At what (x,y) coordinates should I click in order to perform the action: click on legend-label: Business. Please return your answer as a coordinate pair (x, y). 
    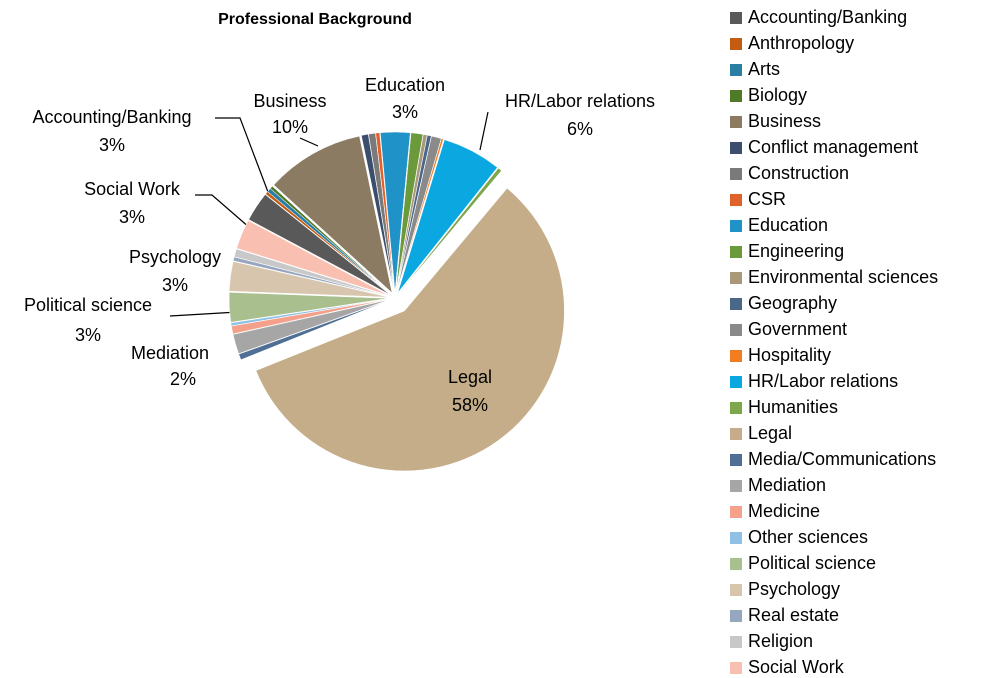
    Looking at the image, I should click on (784, 121).